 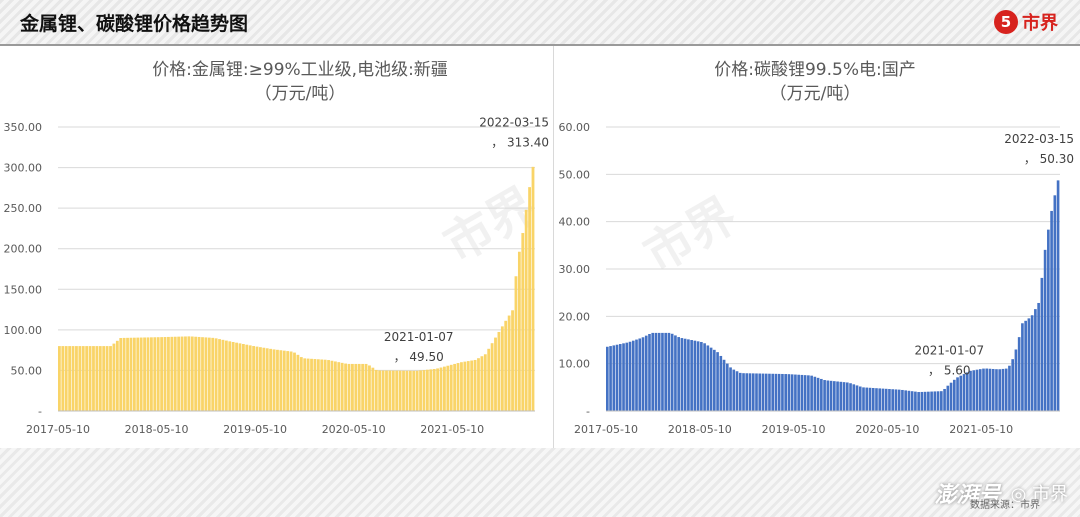 I want to click on right-annotation-date: 2022-03-15, so click(x=1039, y=139).